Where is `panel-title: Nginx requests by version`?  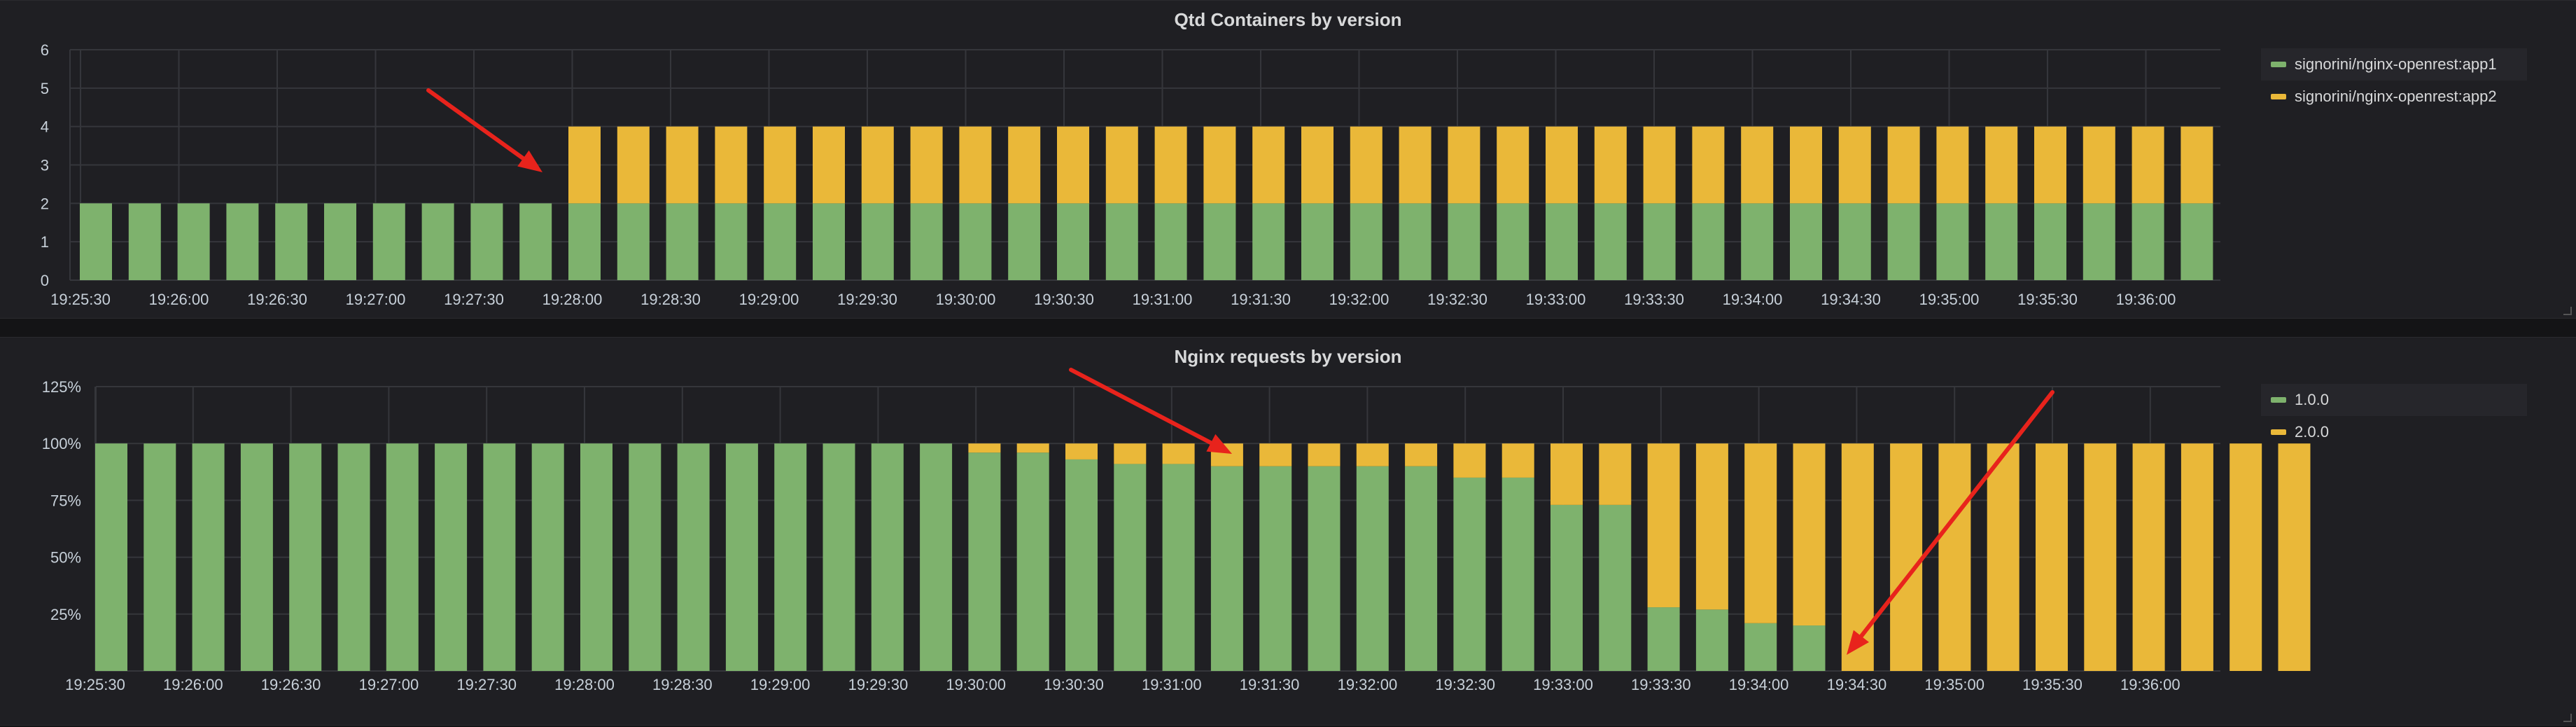
panel-title: Nginx requests by version is located at coordinates (1288, 356).